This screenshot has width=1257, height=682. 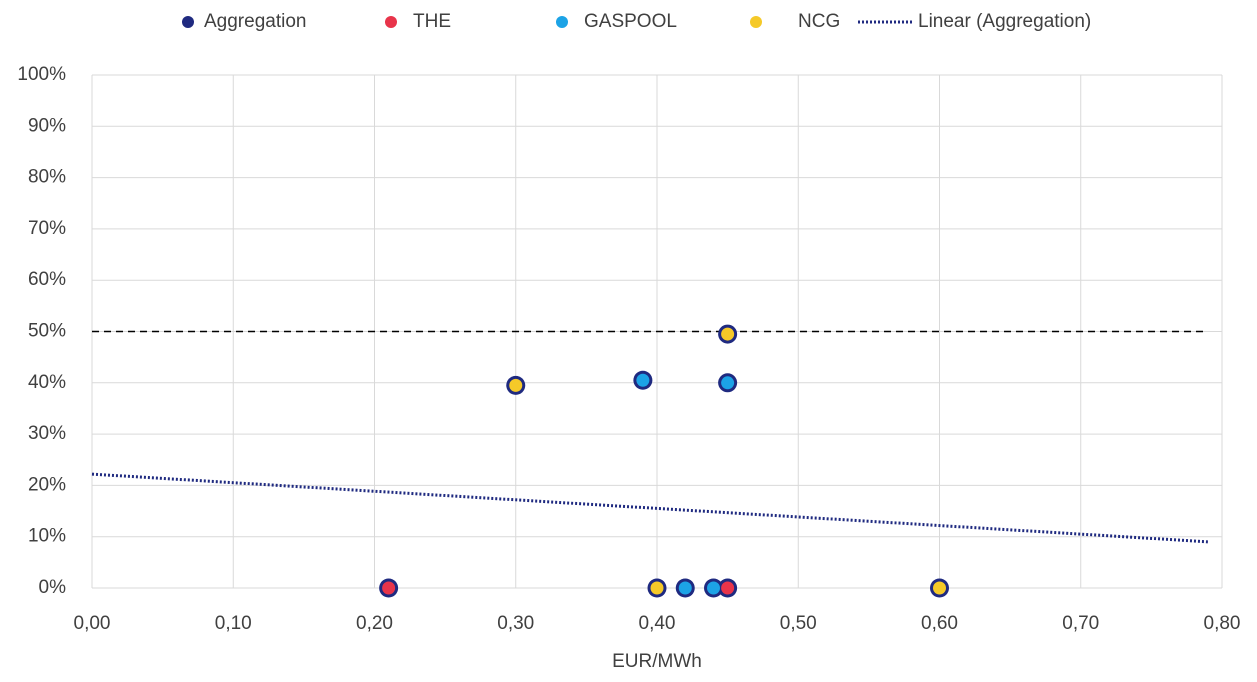 I want to click on x-tick-label: 0,00, so click(x=92, y=623).